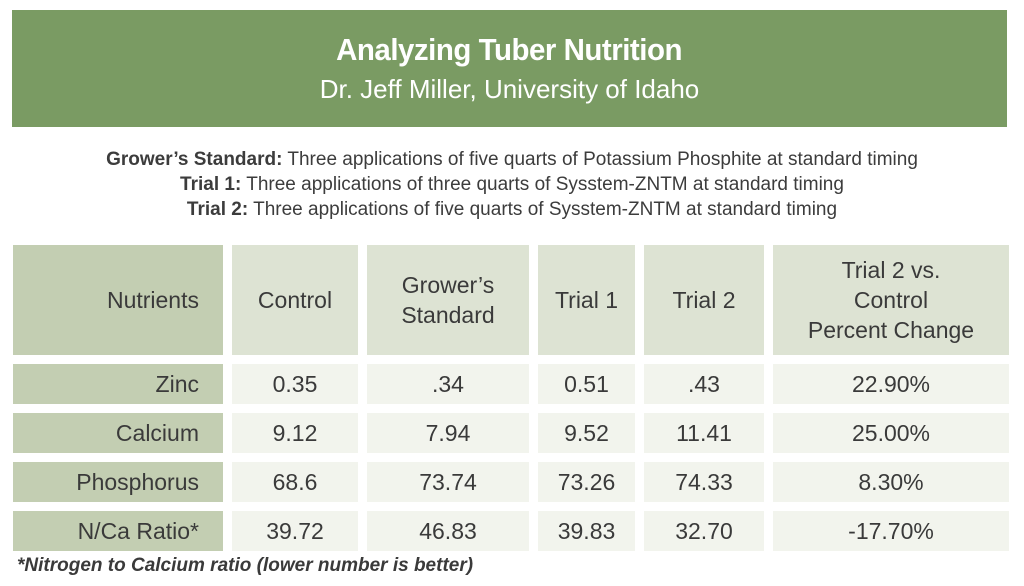  I want to click on column-header-nutrients: Nutrients, so click(118, 300).